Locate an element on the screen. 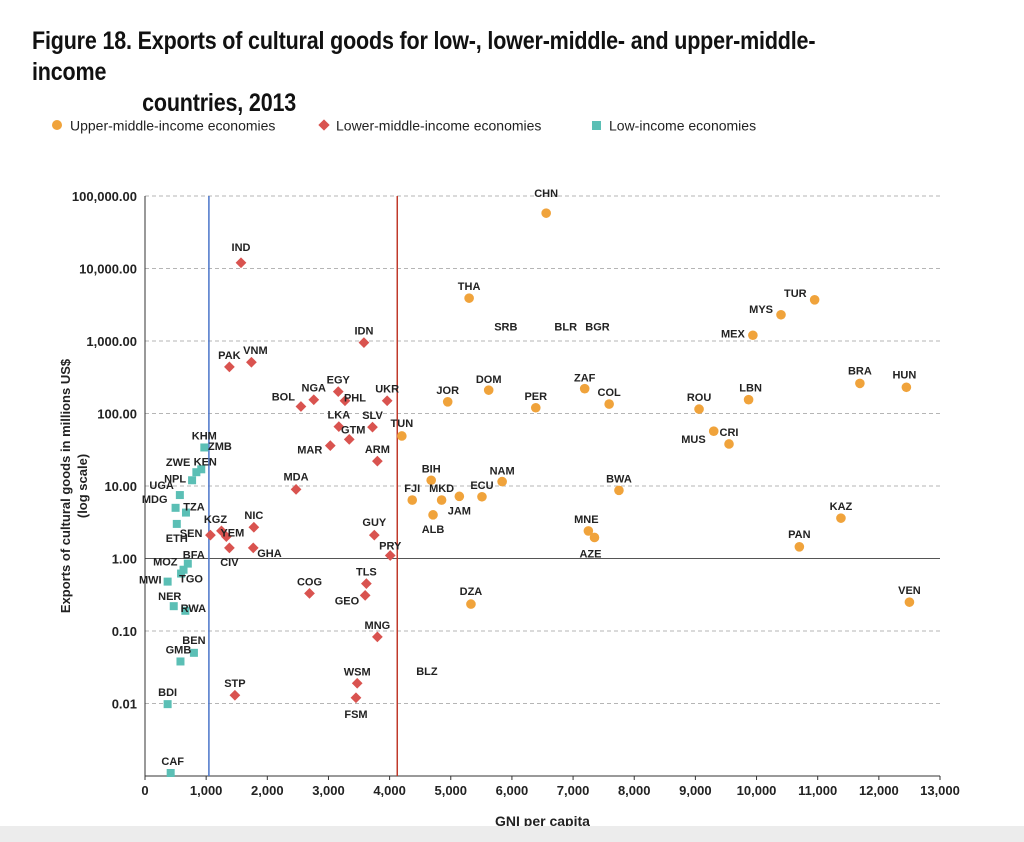 This screenshot has width=1024, height=842. data-point-mng is located at coordinates (377, 637).